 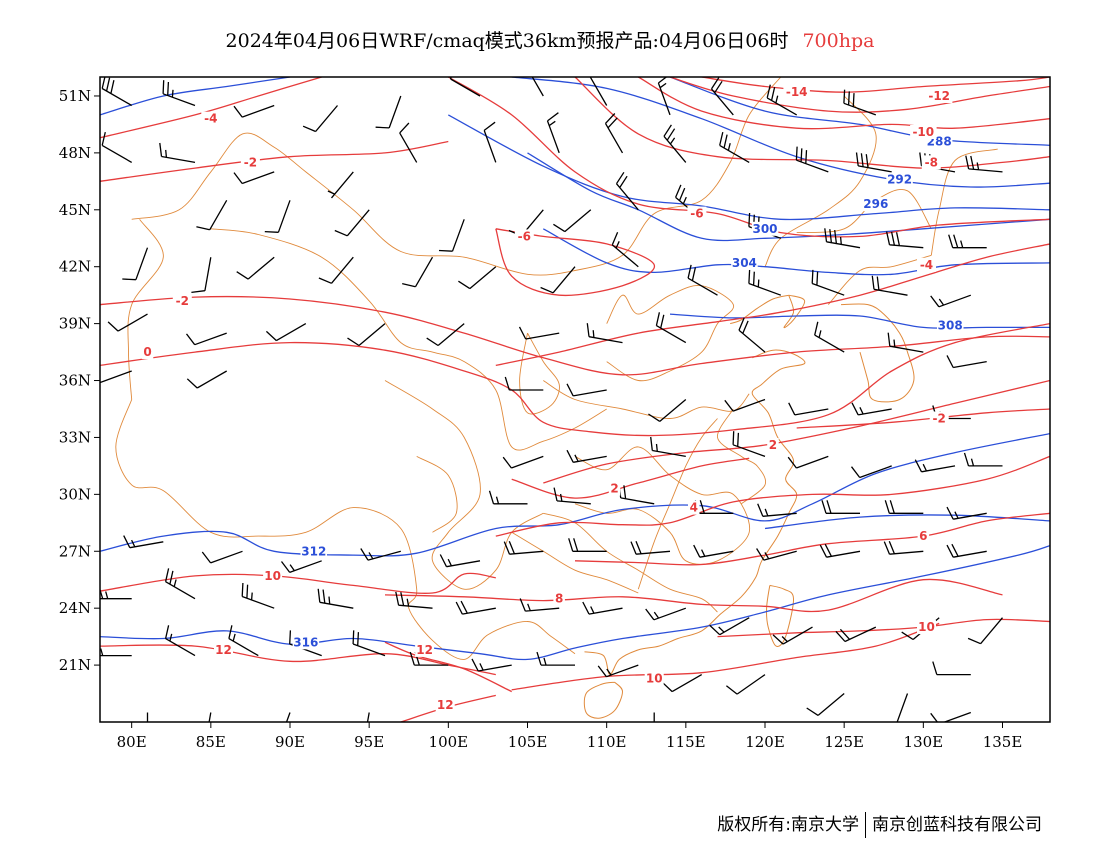 I want to click on height-label: 300, so click(x=764, y=229).